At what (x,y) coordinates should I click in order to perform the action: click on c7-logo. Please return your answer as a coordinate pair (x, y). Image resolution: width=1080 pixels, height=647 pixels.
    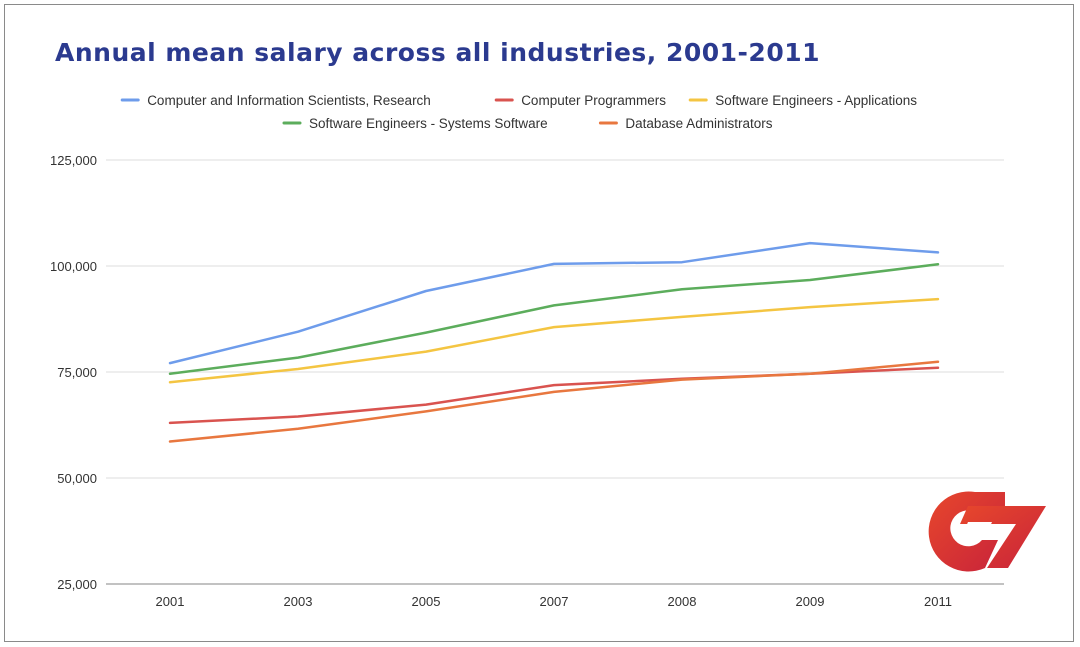
    Looking at the image, I should click on (987, 531).